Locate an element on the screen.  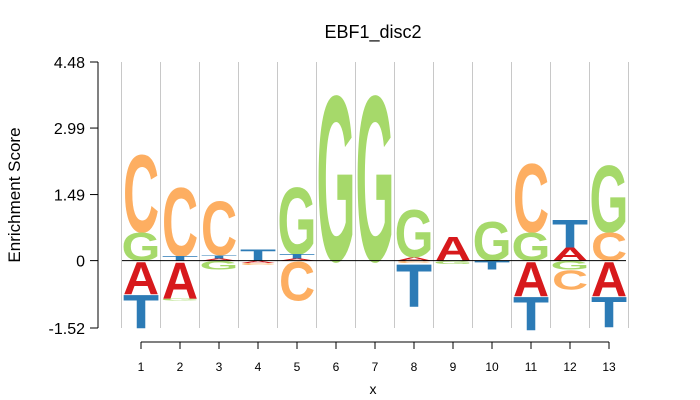
logo-letter-A-pos1: A is located at coordinates (141, 279).